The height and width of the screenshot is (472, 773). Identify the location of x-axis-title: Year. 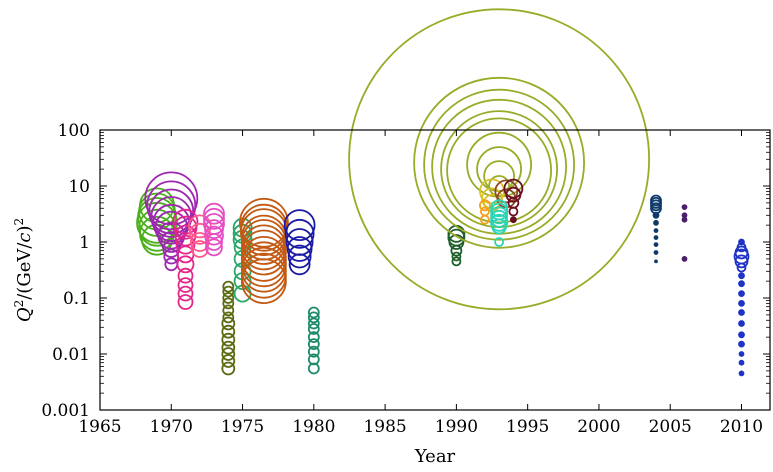
(435, 456).